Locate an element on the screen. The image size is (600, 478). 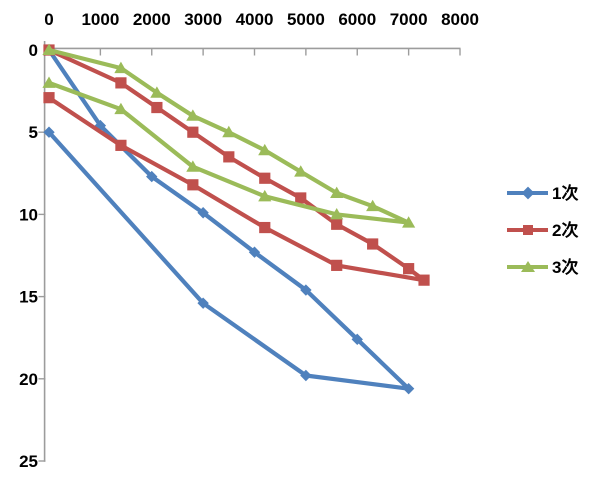
y-tick-label: 20 is located at coordinates (28, 379).